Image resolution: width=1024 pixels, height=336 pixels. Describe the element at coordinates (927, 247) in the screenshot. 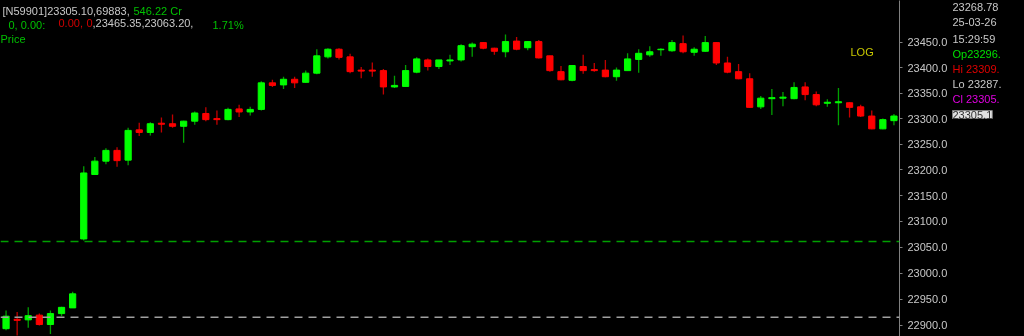

I see `y-tick-label: 23050.0` at that location.